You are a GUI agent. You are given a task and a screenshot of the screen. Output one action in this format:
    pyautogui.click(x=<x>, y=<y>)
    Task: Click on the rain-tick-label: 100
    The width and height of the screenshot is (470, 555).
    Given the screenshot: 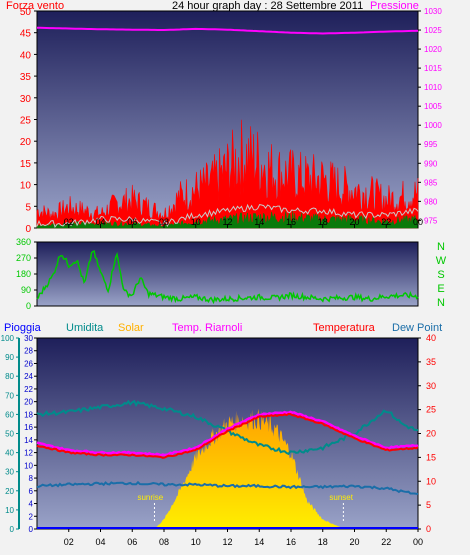 What is the action you would take?
    pyautogui.click(x=8, y=338)
    